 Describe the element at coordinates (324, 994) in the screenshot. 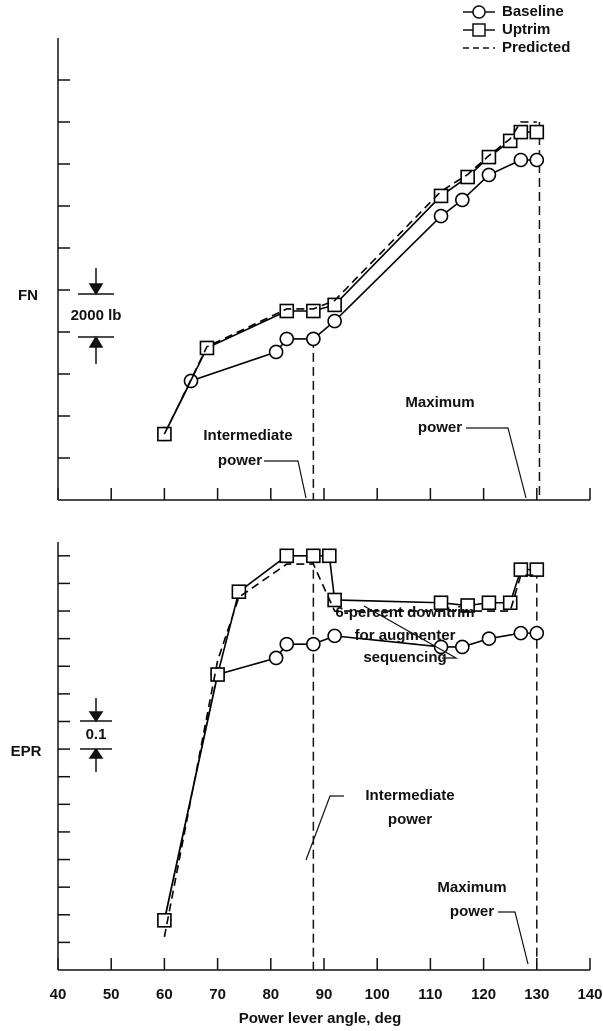

I see `x-tick-label: 90` at that location.